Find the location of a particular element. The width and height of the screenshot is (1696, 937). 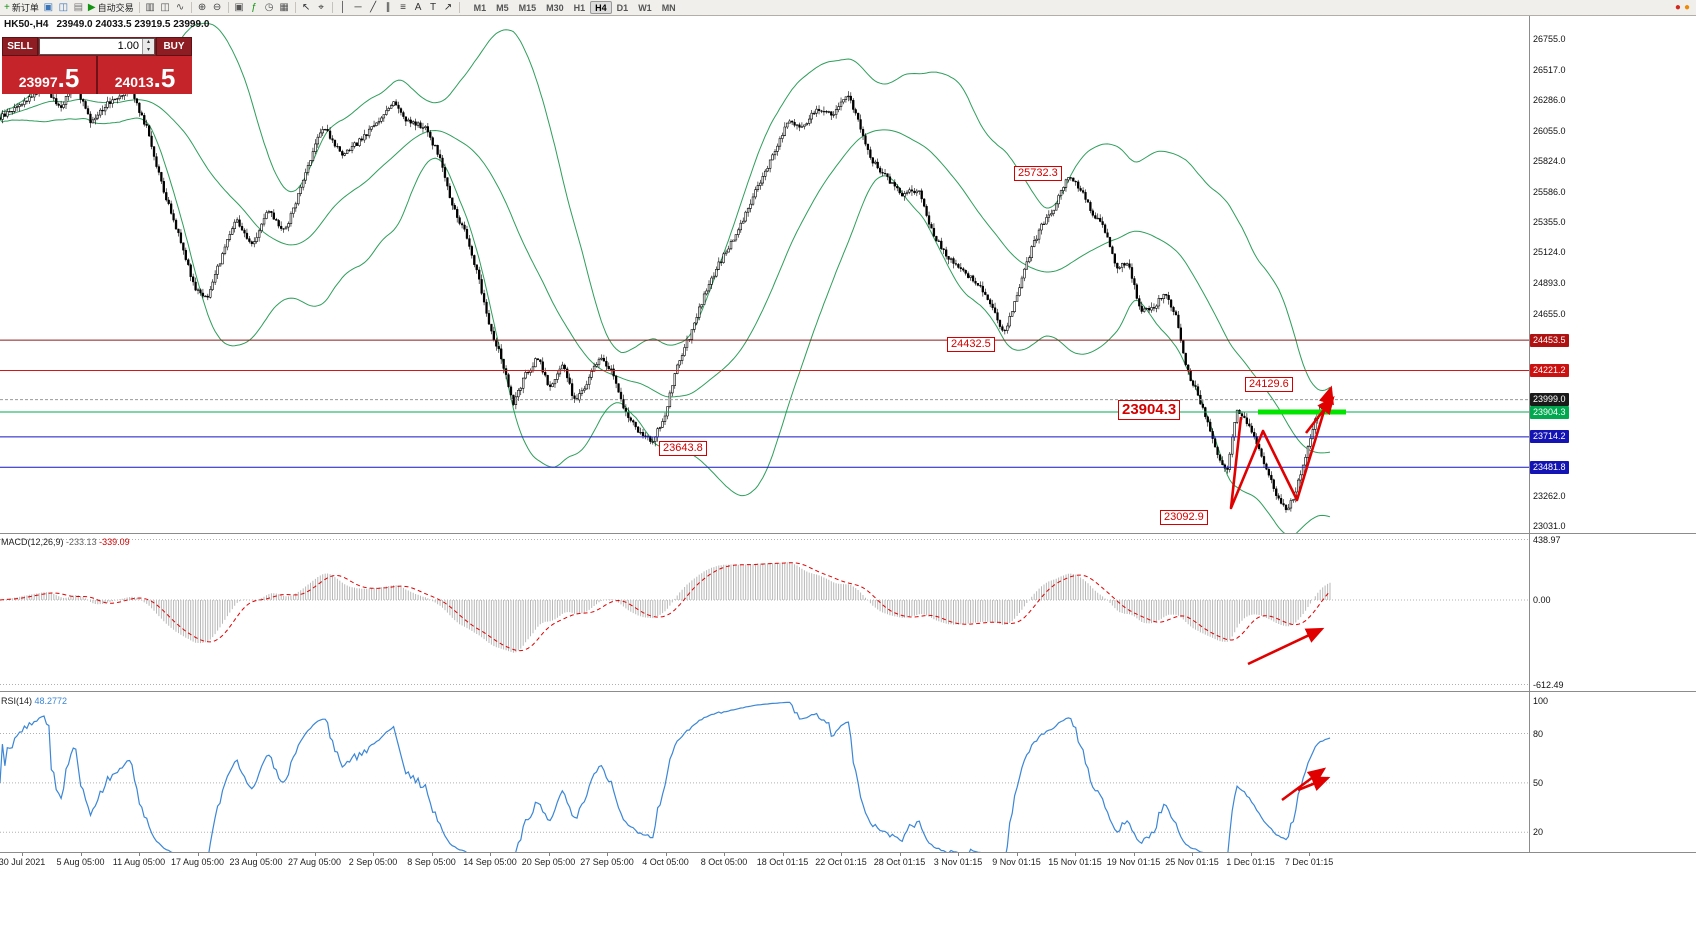

macd-signal-line is located at coordinates (665, 607).